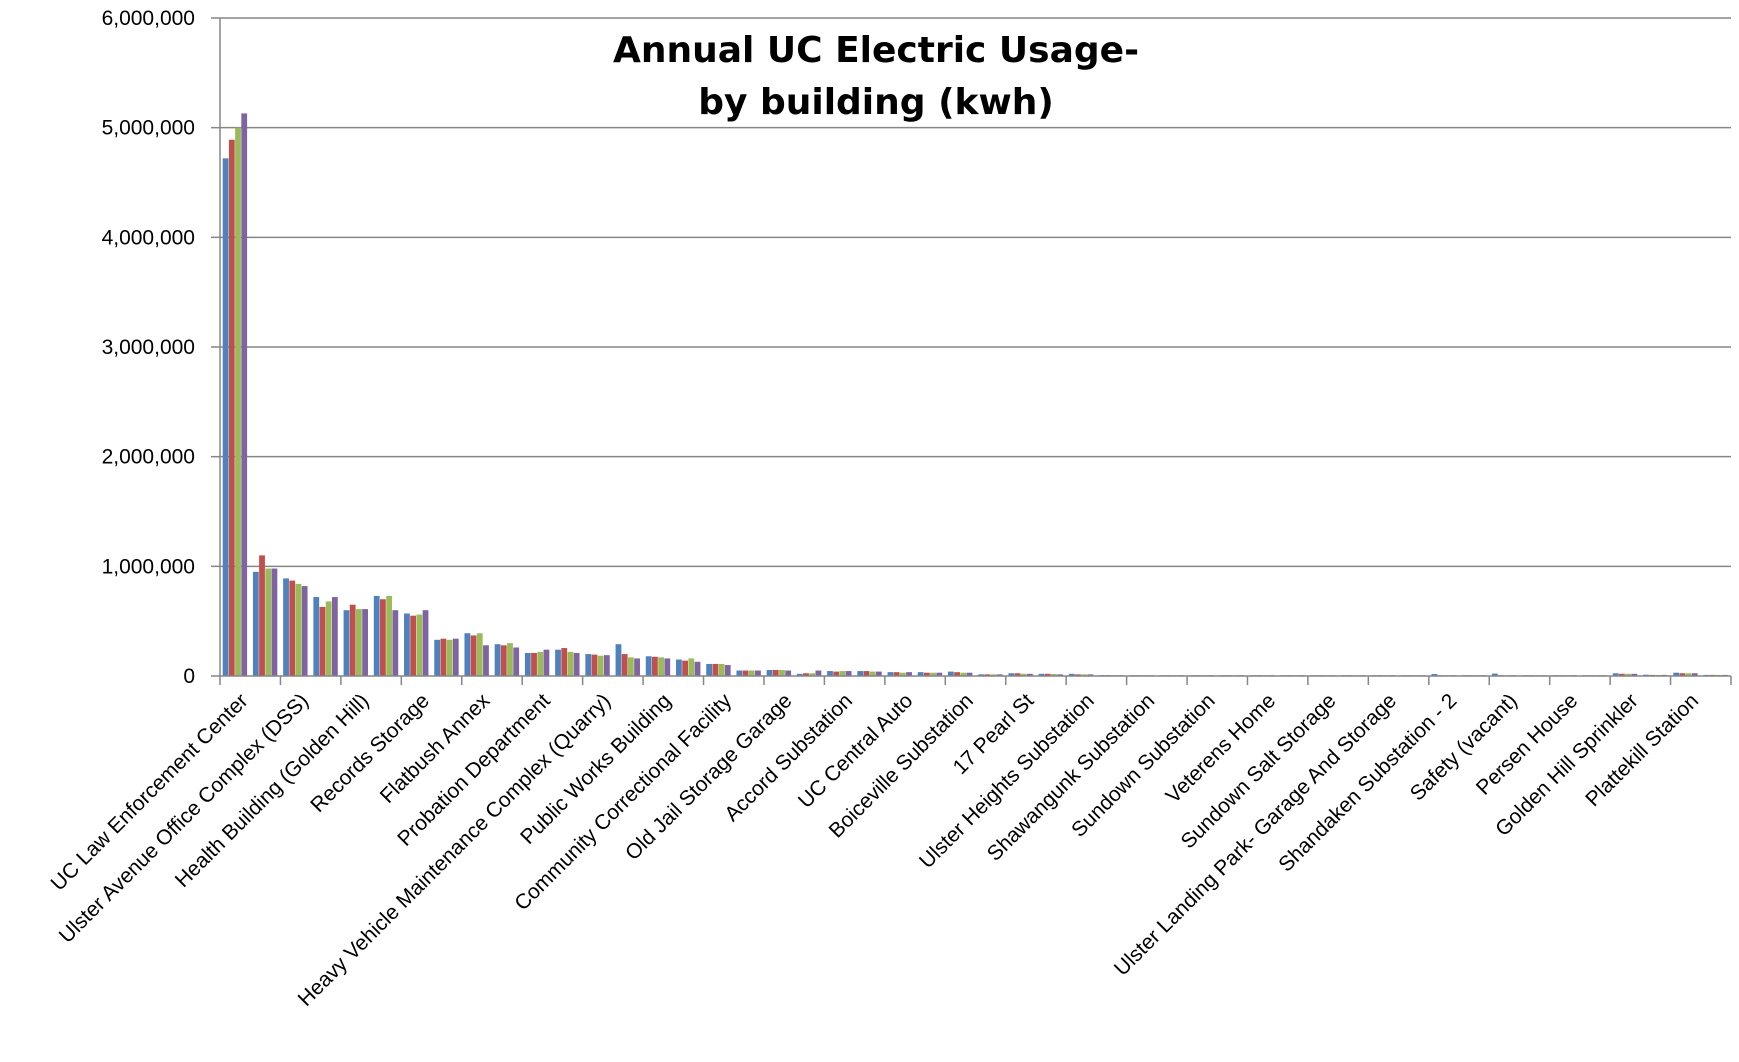 The width and height of the screenshot is (1739, 1062). I want to click on y-tick-label: 1,000,000, so click(148, 566).